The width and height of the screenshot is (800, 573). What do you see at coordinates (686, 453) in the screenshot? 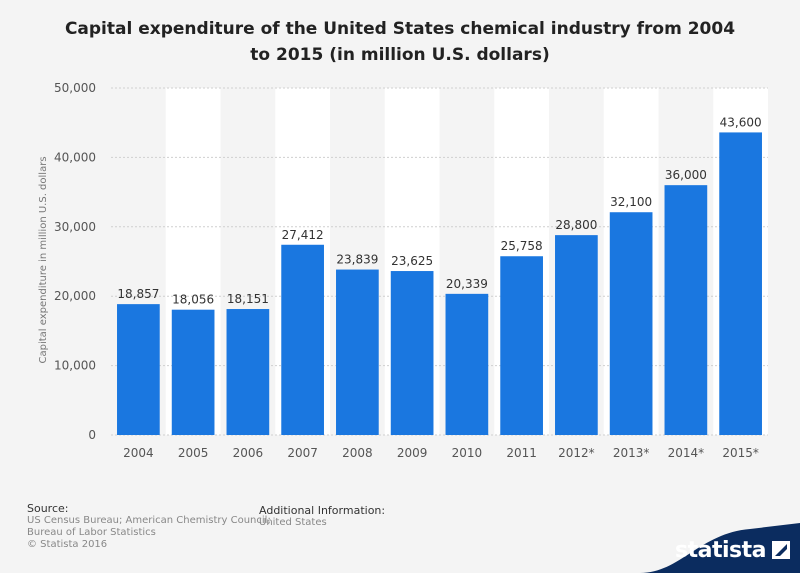
I see `x-tick-label: 2014*` at bounding box center [686, 453].